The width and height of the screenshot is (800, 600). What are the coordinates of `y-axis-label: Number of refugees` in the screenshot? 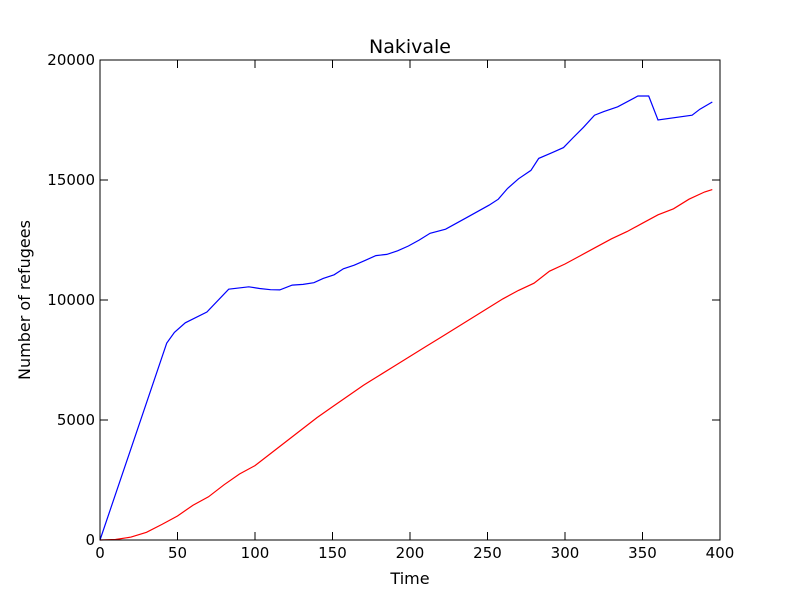 It's located at (24, 300).